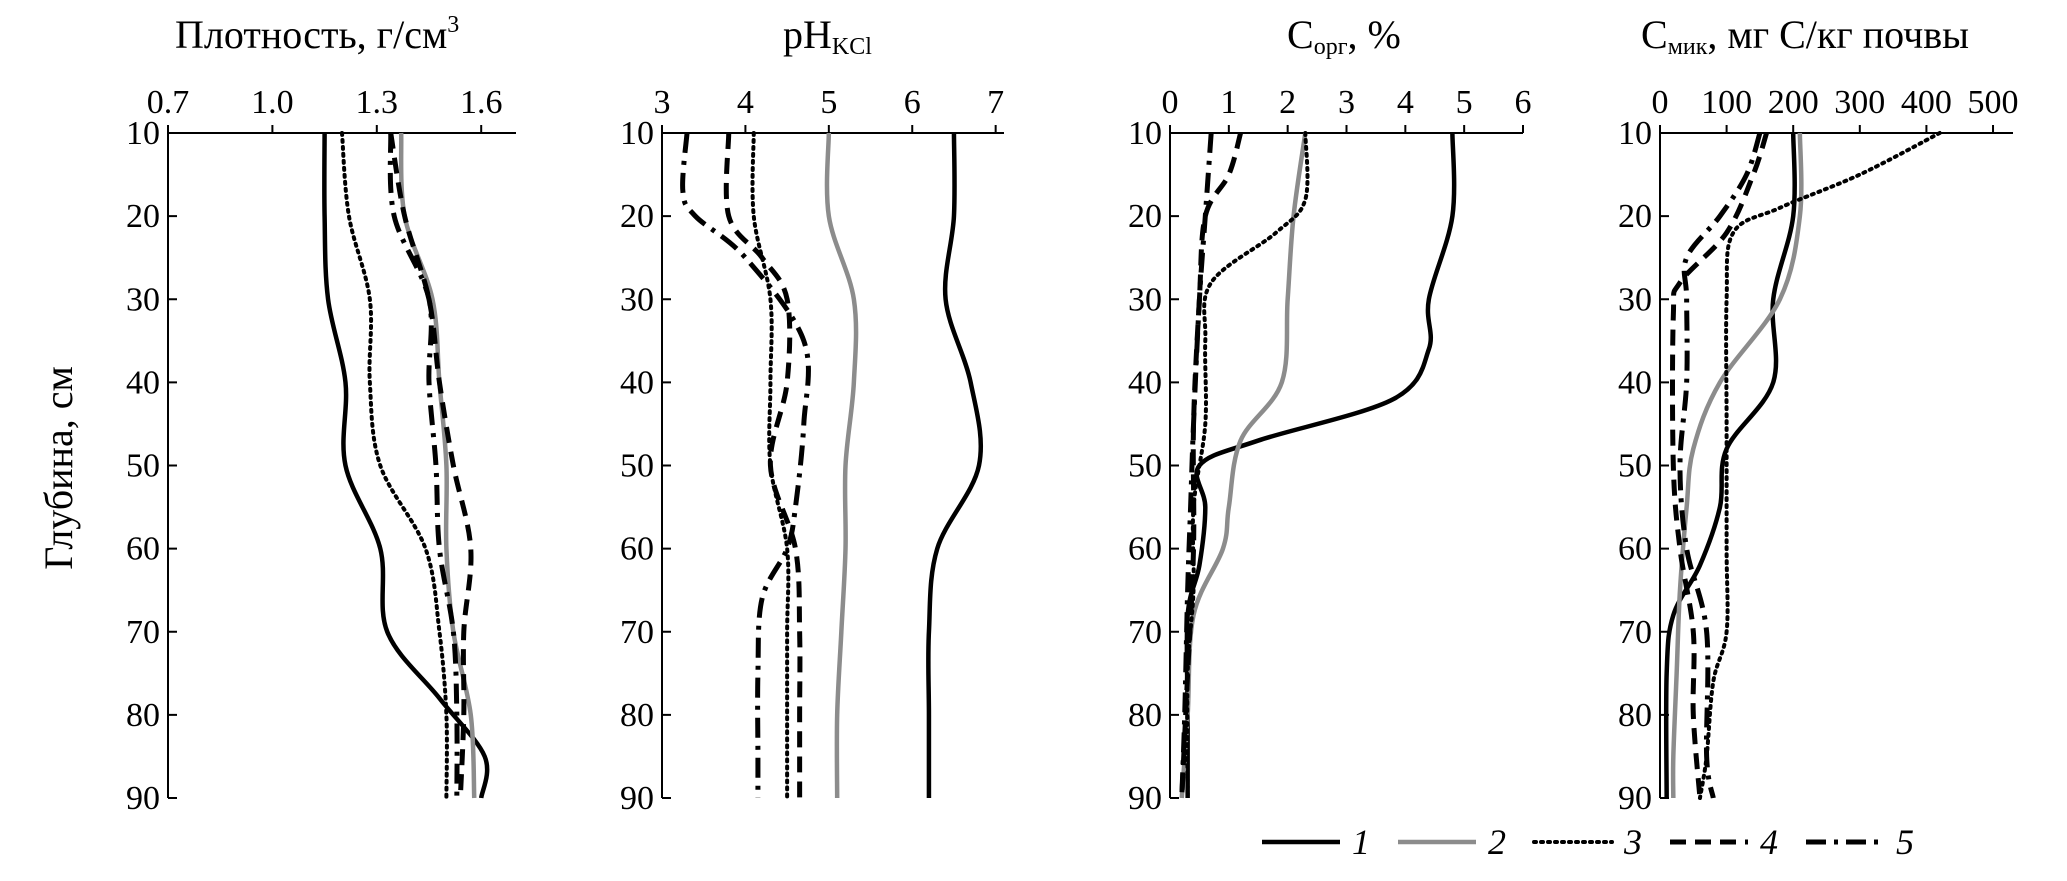 The image size is (2067, 881). What do you see at coordinates (481, 102) in the screenshot?
I see `x-tick-label-density: 1.6` at bounding box center [481, 102].